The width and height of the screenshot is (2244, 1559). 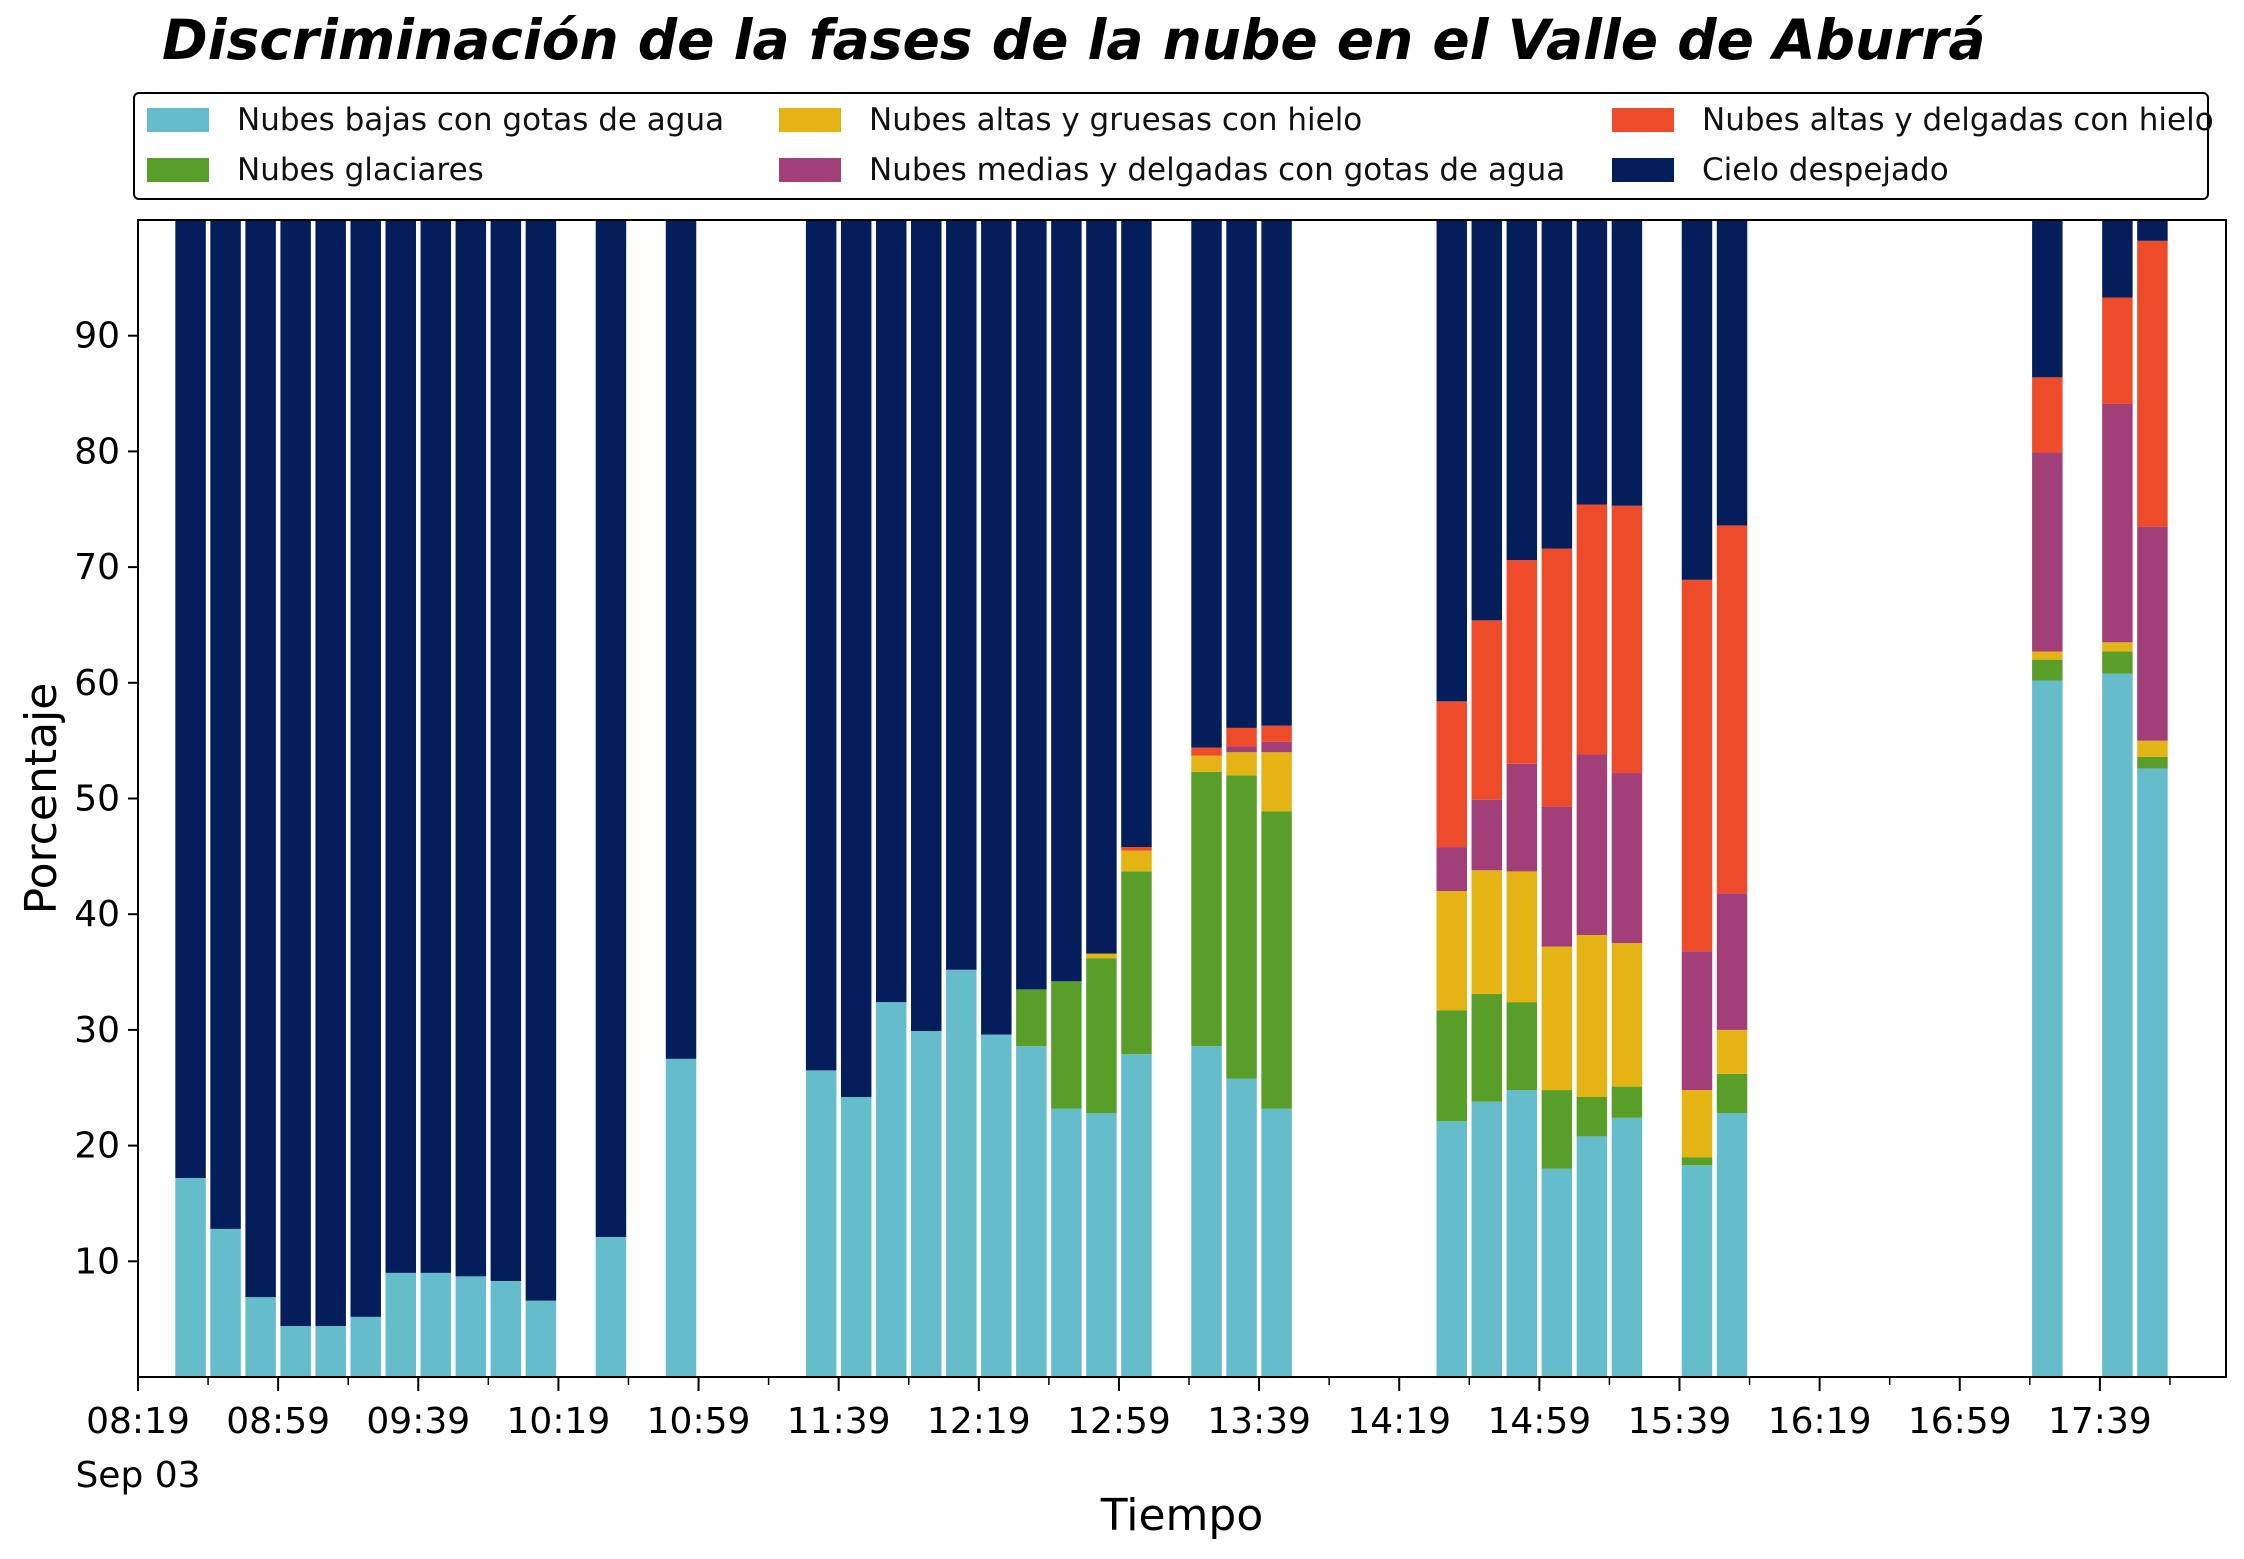 I want to click on y-tick-label: 90, so click(x=97, y=336).